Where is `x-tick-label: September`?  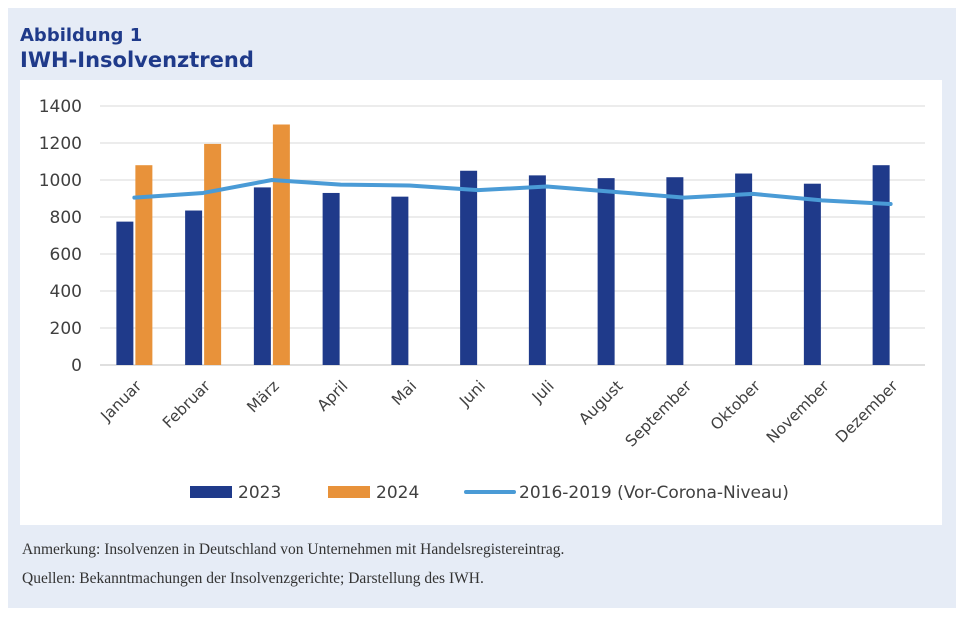
x-tick-label: September is located at coordinates (659, 414).